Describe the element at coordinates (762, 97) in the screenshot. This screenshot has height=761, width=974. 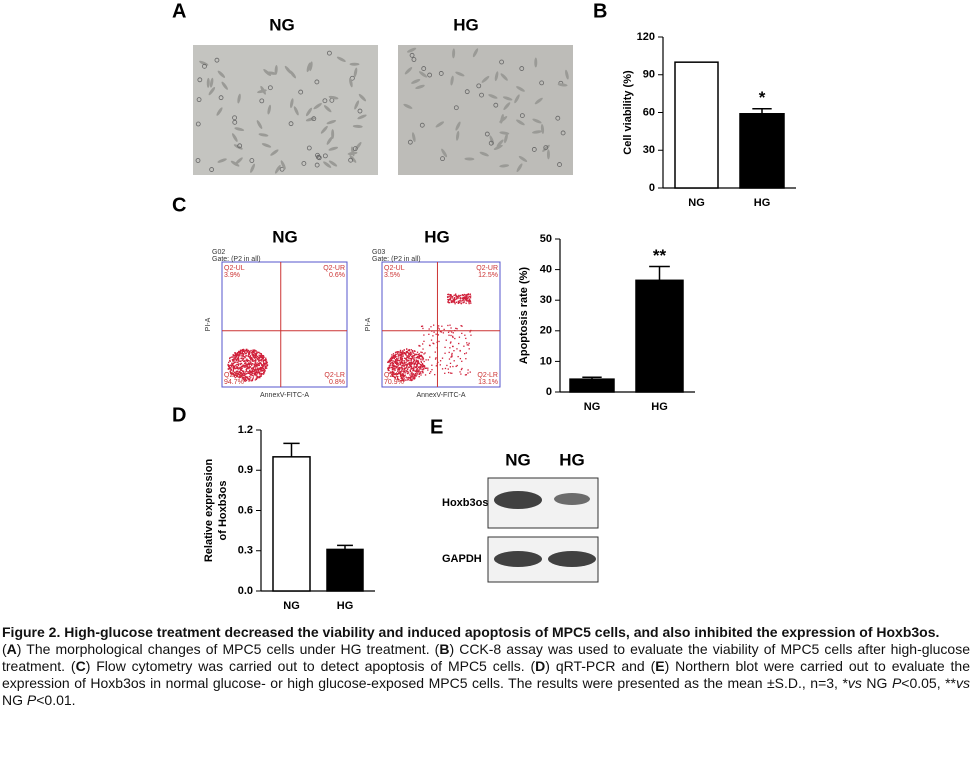
I see `significance-mark: *` at that location.